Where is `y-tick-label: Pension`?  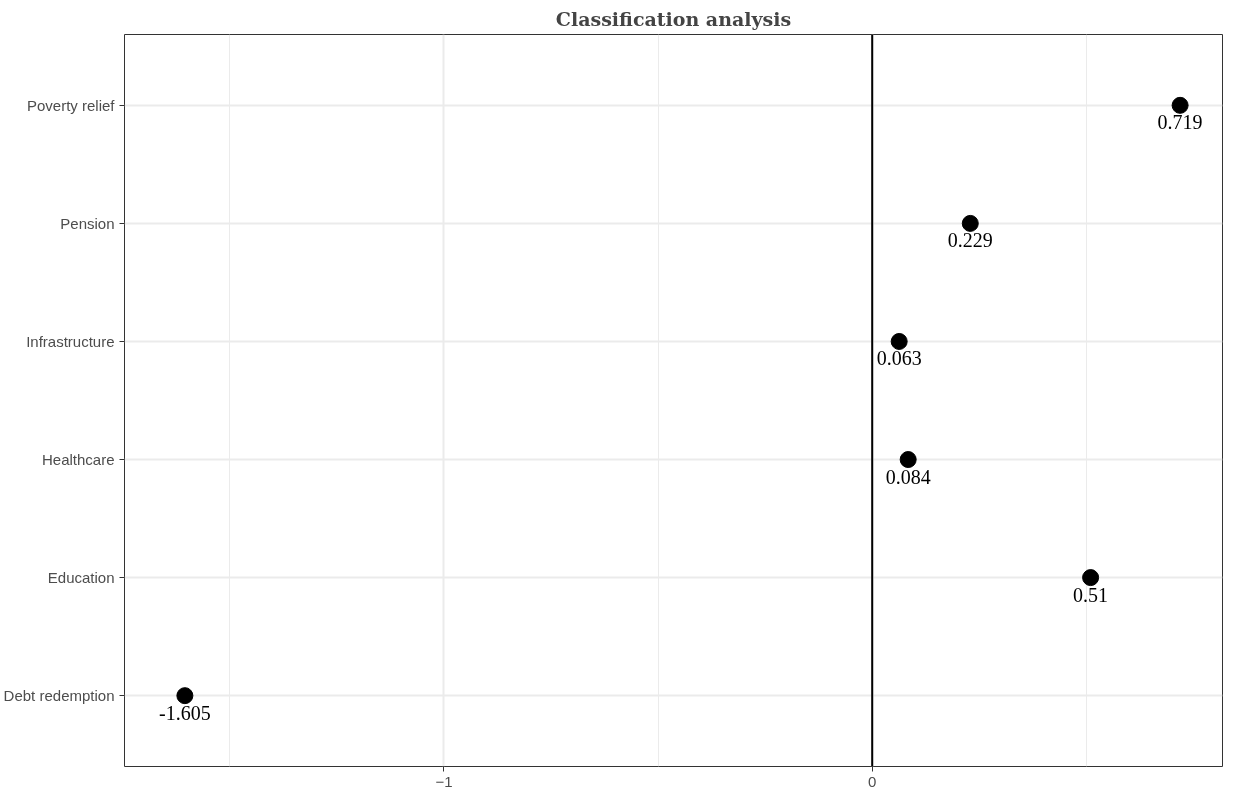
y-tick-label: Pension is located at coordinates (87, 223).